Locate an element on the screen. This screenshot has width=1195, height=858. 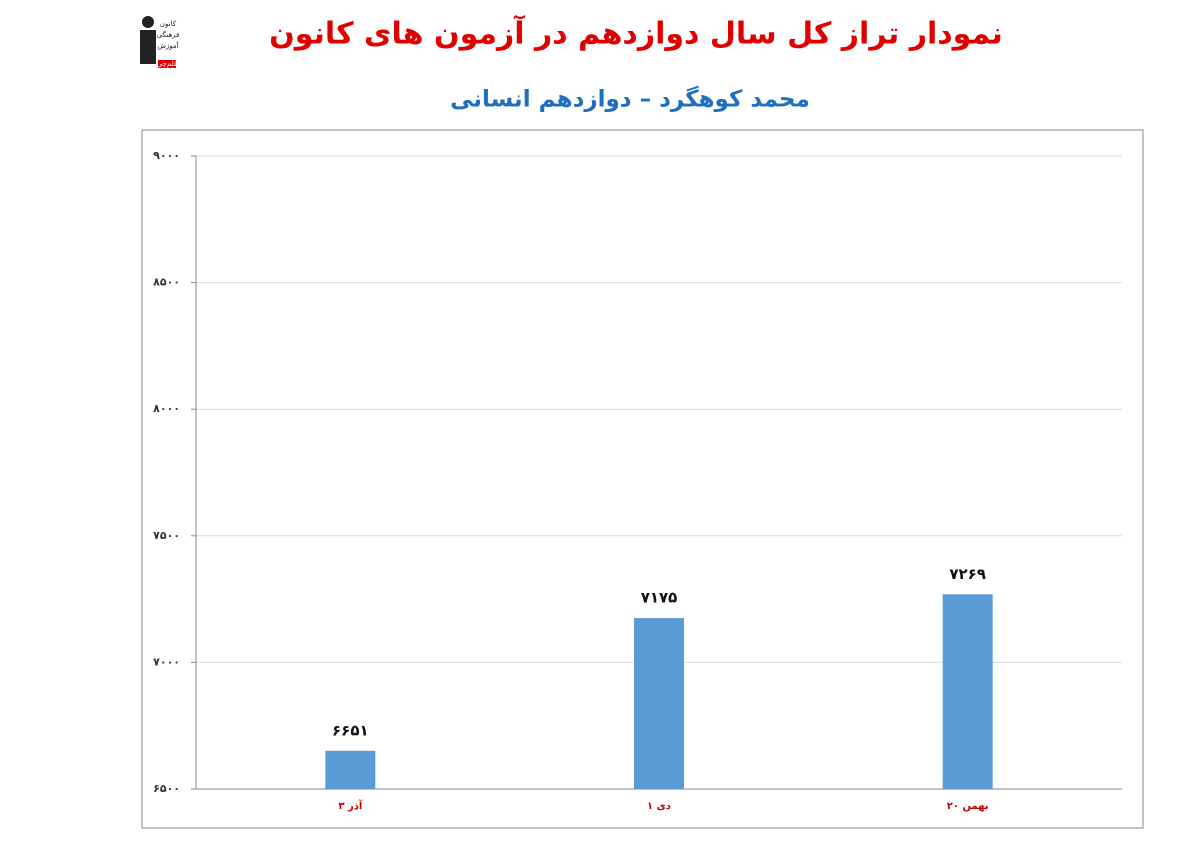
logo-text: آموزش is located at coordinates (168, 45).